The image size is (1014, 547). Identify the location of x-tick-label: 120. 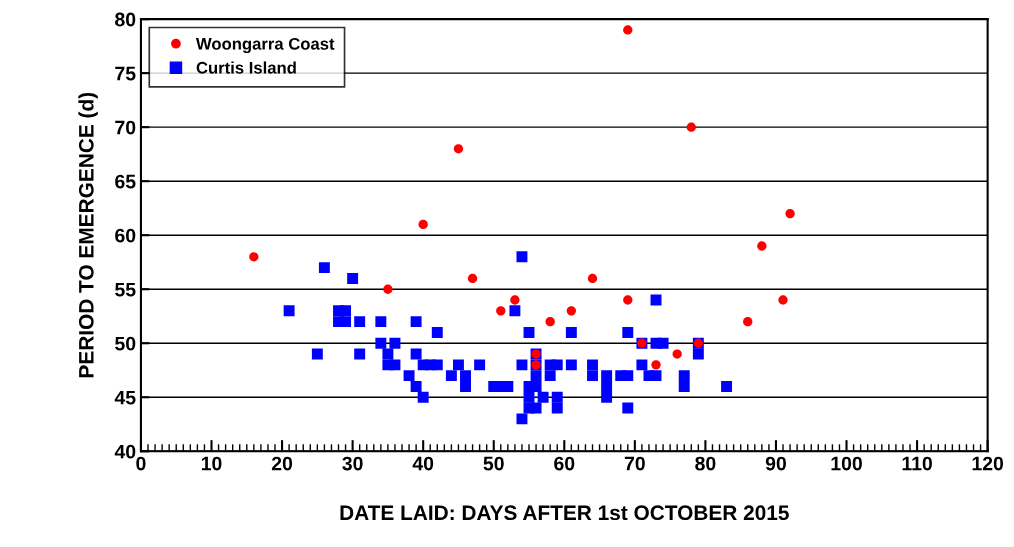
(988, 463).